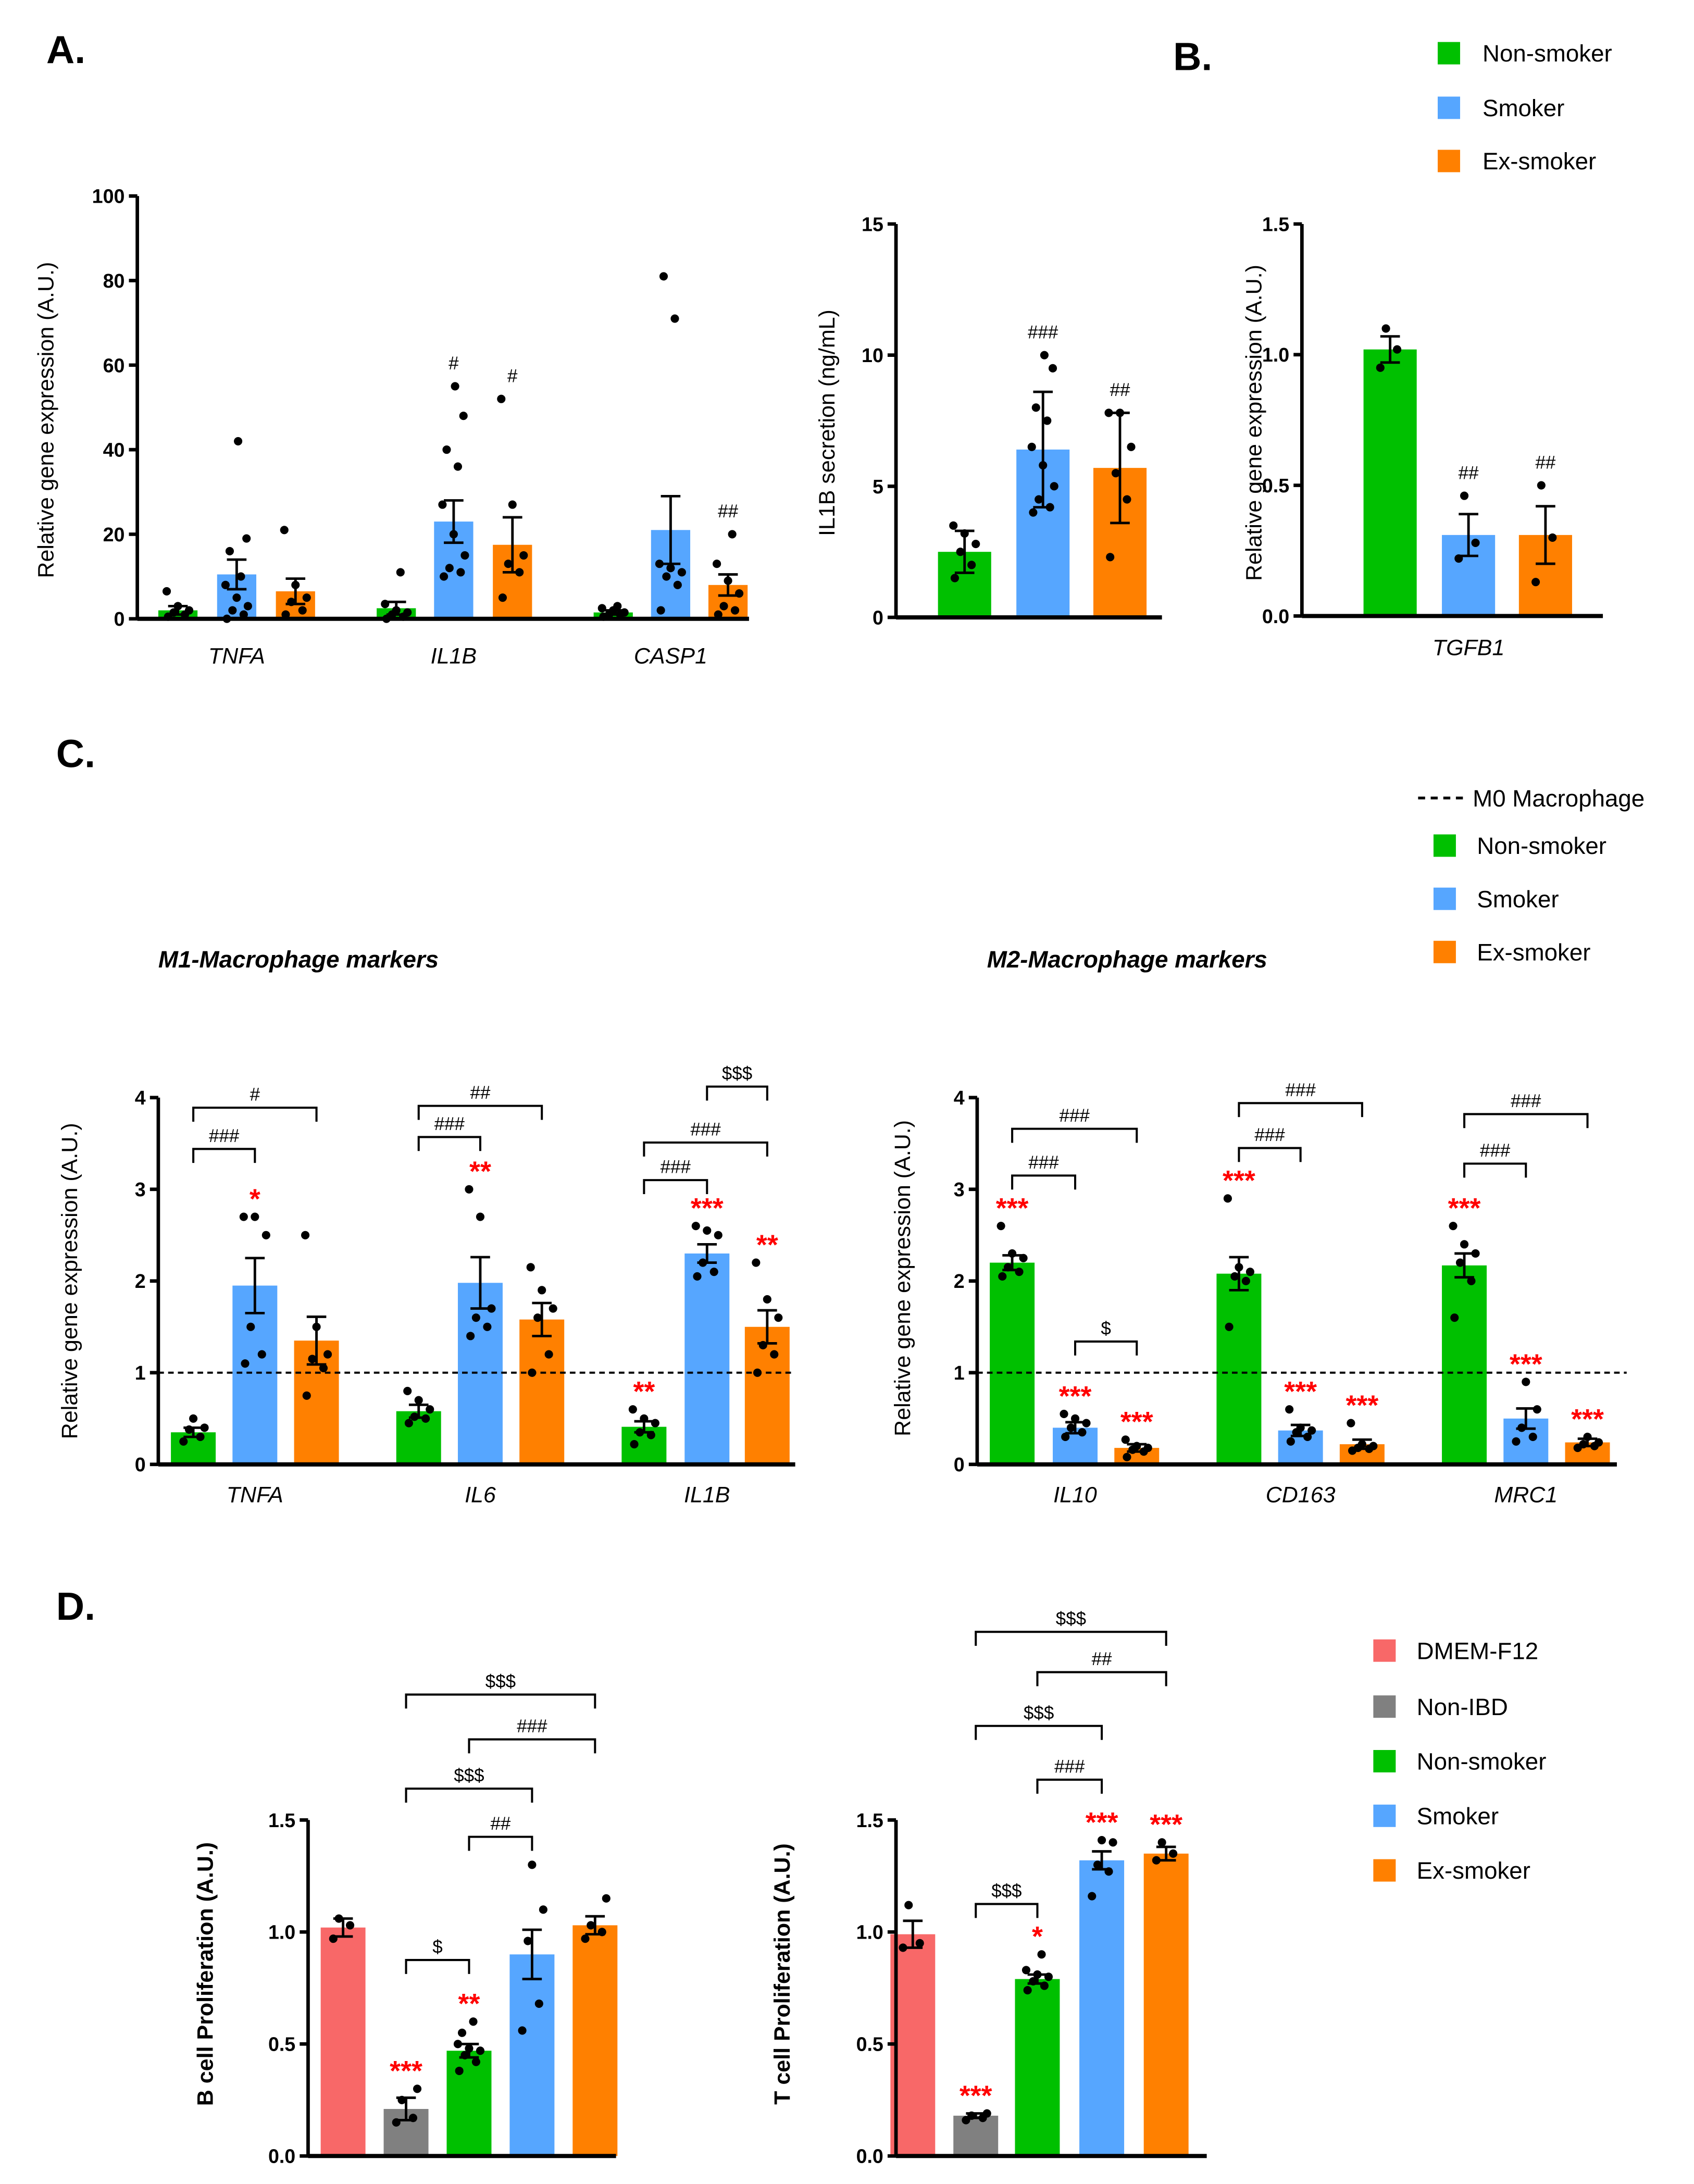  Describe the element at coordinates (1385, 1706) in the screenshot. I see `legend-swatch-non-ibd` at that location.